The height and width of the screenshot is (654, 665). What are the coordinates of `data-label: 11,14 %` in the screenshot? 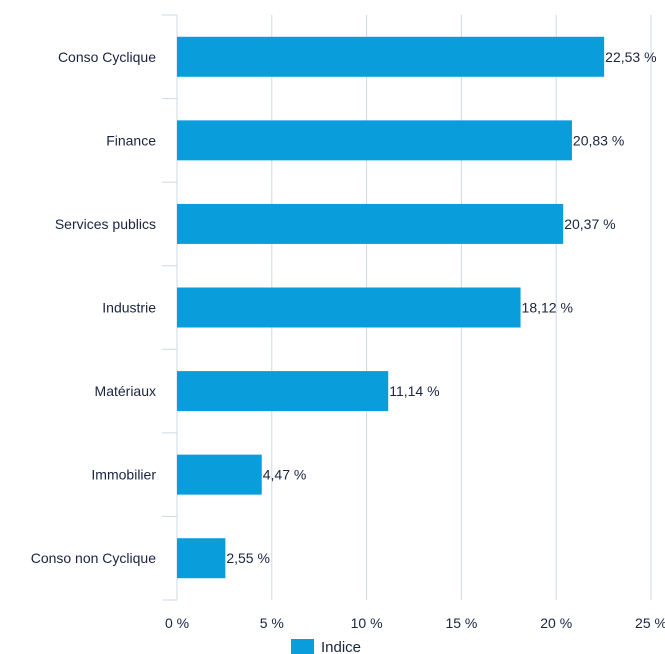 It's located at (414, 391).